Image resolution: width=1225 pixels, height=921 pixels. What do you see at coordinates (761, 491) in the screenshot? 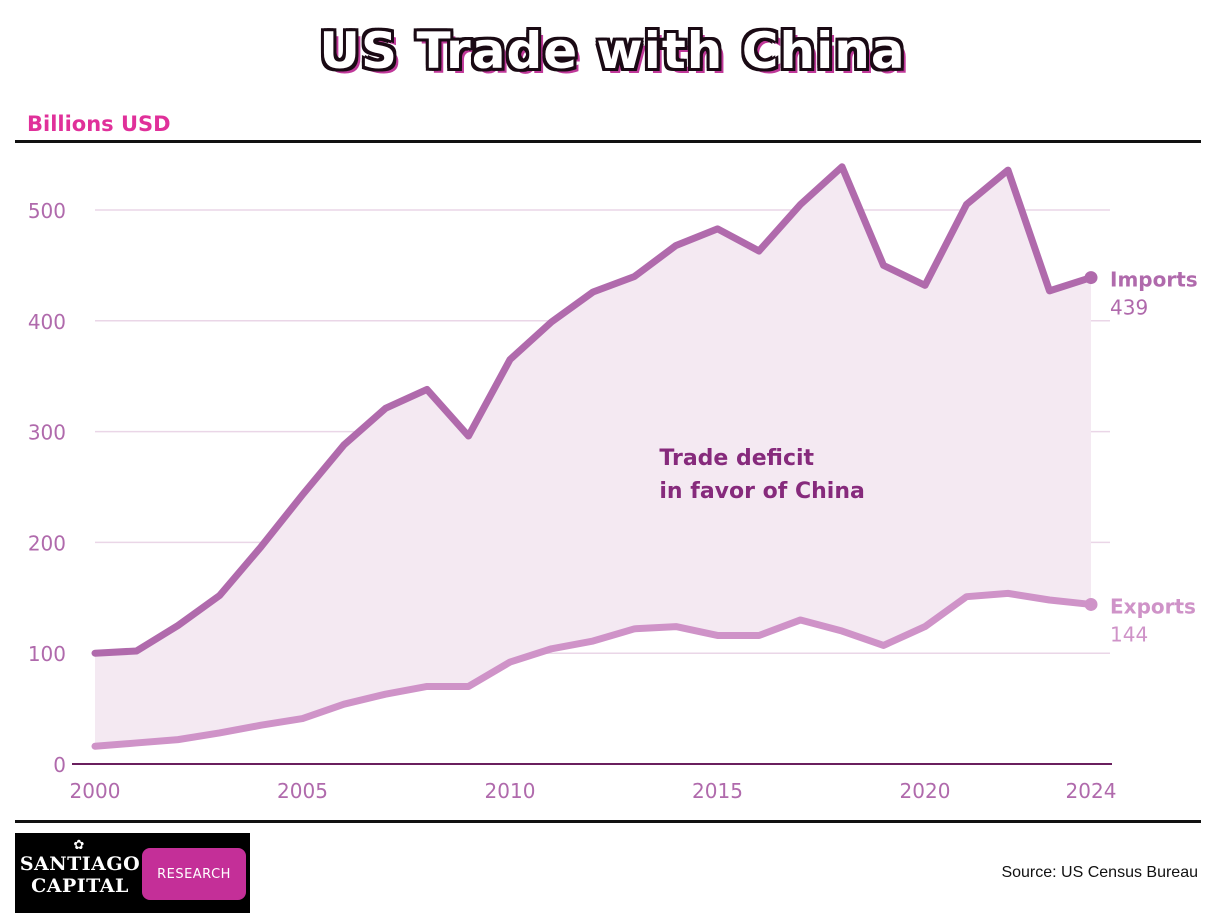
I see `annotation-line-2: in favor of China` at bounding box center [761, 491].